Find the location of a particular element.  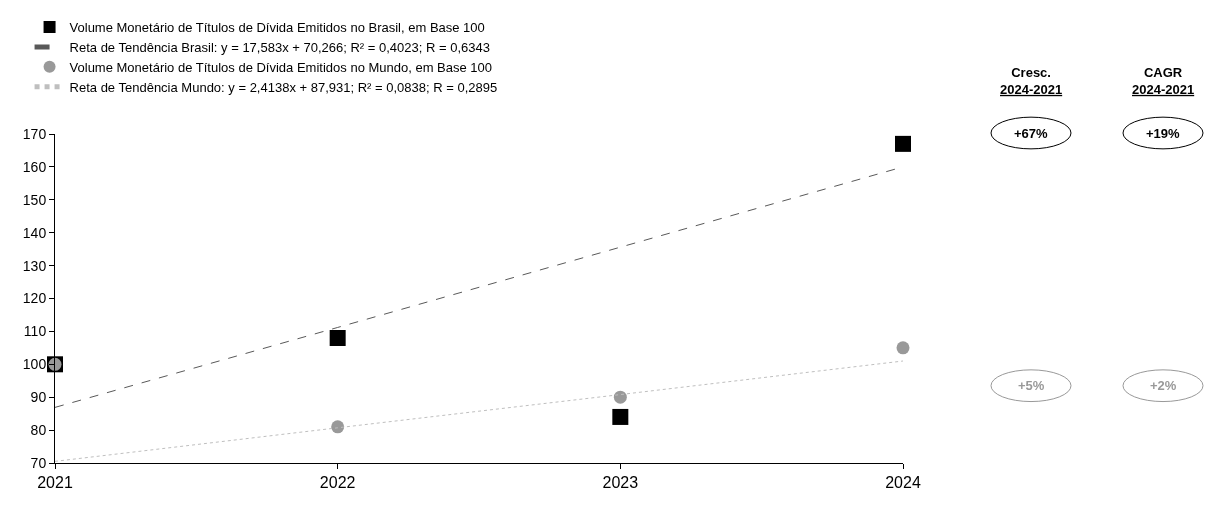

y-tick-label: 170 is located at coordinates (34, 133).